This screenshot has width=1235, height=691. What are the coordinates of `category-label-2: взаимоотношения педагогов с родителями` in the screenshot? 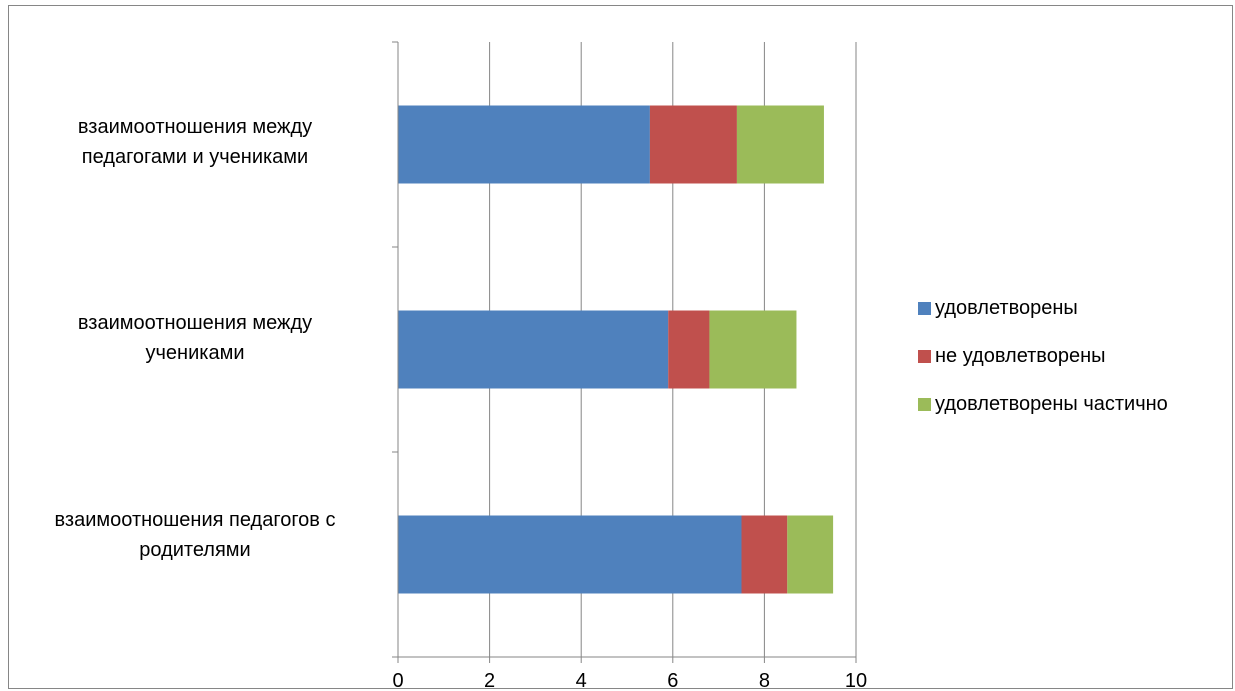 It's located at (195, 535).